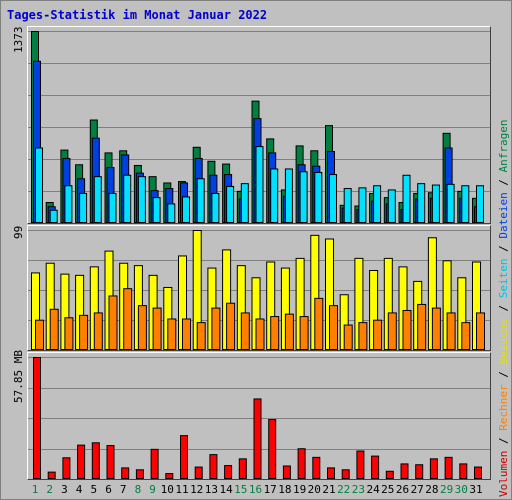 This screenshot has height=500, width=512. What do you see at coordinates (388, 489) in the screenshot?
I see `x-tick-label: 25` at bounding box center [388, 489].